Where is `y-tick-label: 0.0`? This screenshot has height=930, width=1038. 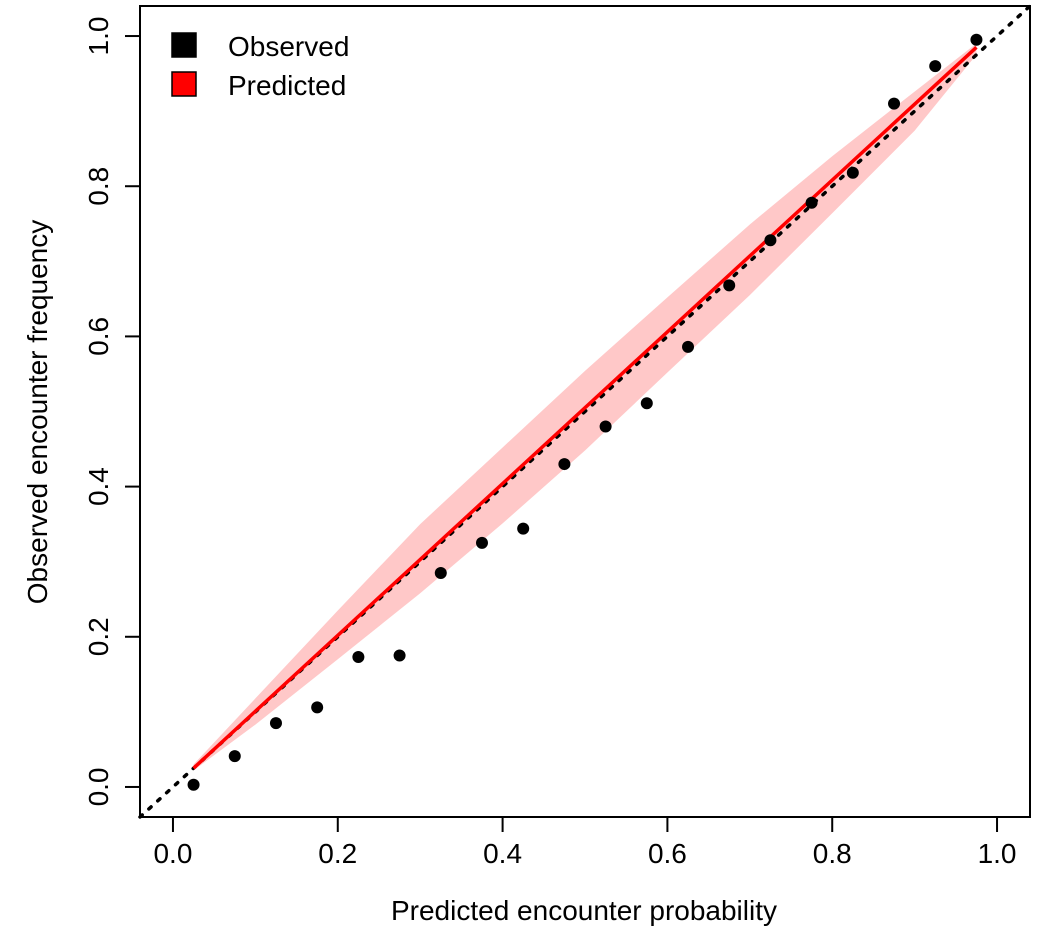
y-tick-label: 0.0 is located at coordinates (98, 786).